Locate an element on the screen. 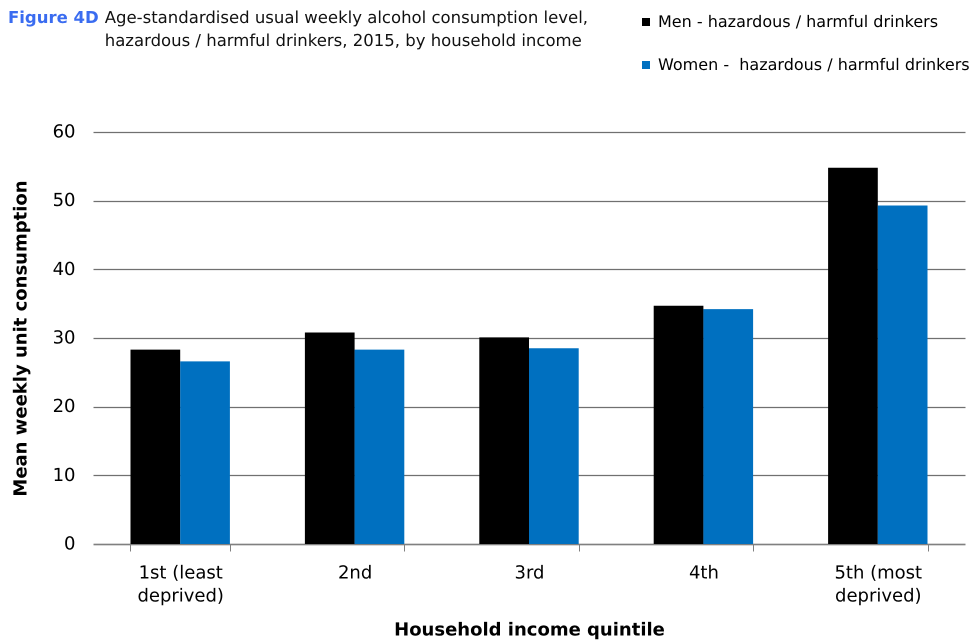 This screenshot has height=641, width=975. legend-label: Women - hazardous / harmful drinkers is located at coordinates (814, 64).